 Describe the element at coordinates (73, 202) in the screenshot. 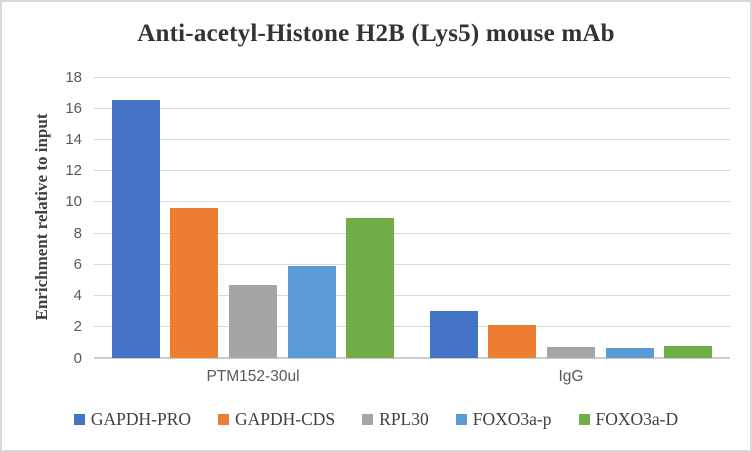

I see `y-tick-label-10: 10` at that location.